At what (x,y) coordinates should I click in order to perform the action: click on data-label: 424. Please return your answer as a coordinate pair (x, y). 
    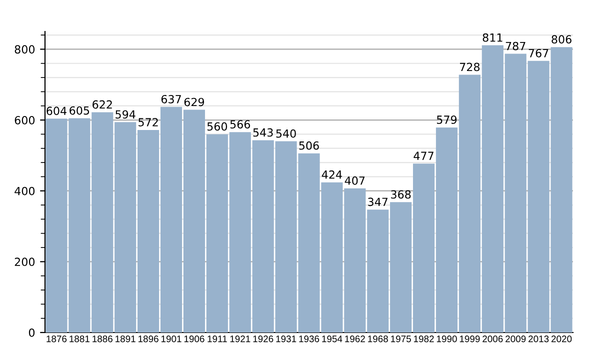
    Looking at the image, I should click on (332, 174).